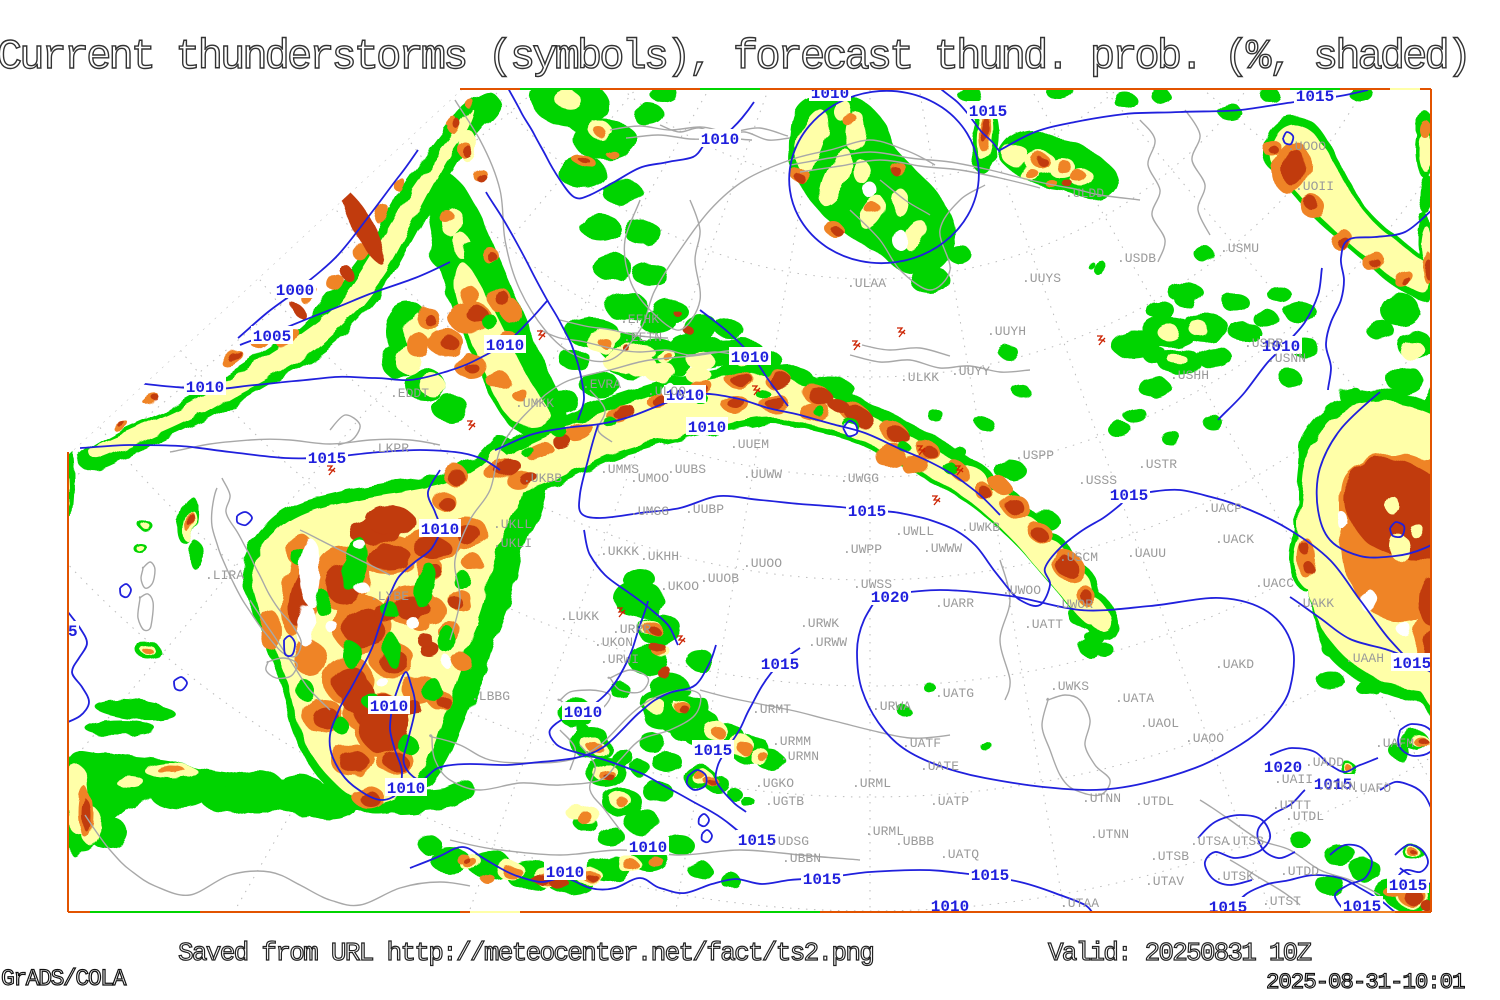  Describe the element at coordinates (891, 706) in the screenshot. I see `svg-text: .URWA` at that location.